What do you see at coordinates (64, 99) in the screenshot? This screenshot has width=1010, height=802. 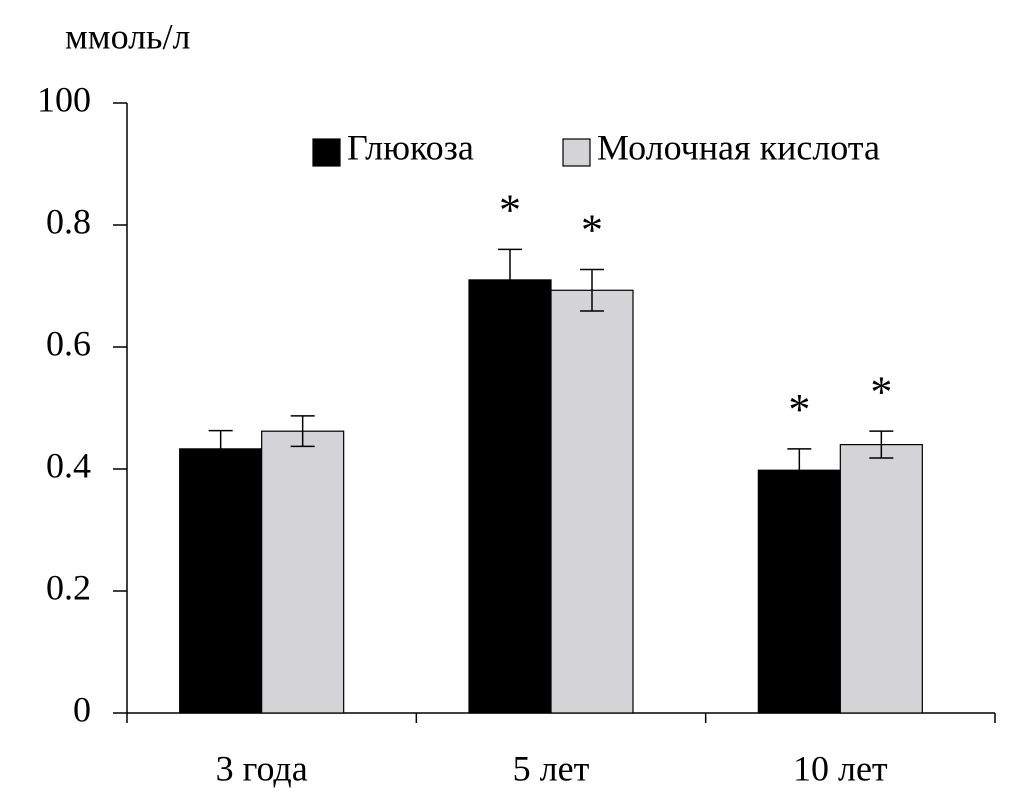 I see `y-tick-label: 100` at bounding box center [64, 99].